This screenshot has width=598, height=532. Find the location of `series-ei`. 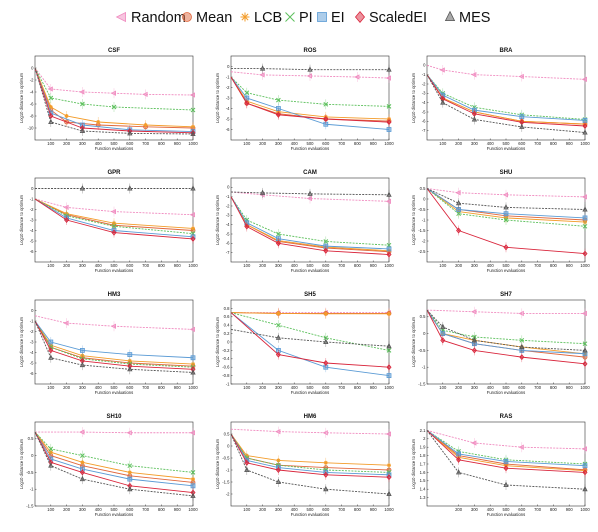

series-ei is located at coordinates (115, 220).